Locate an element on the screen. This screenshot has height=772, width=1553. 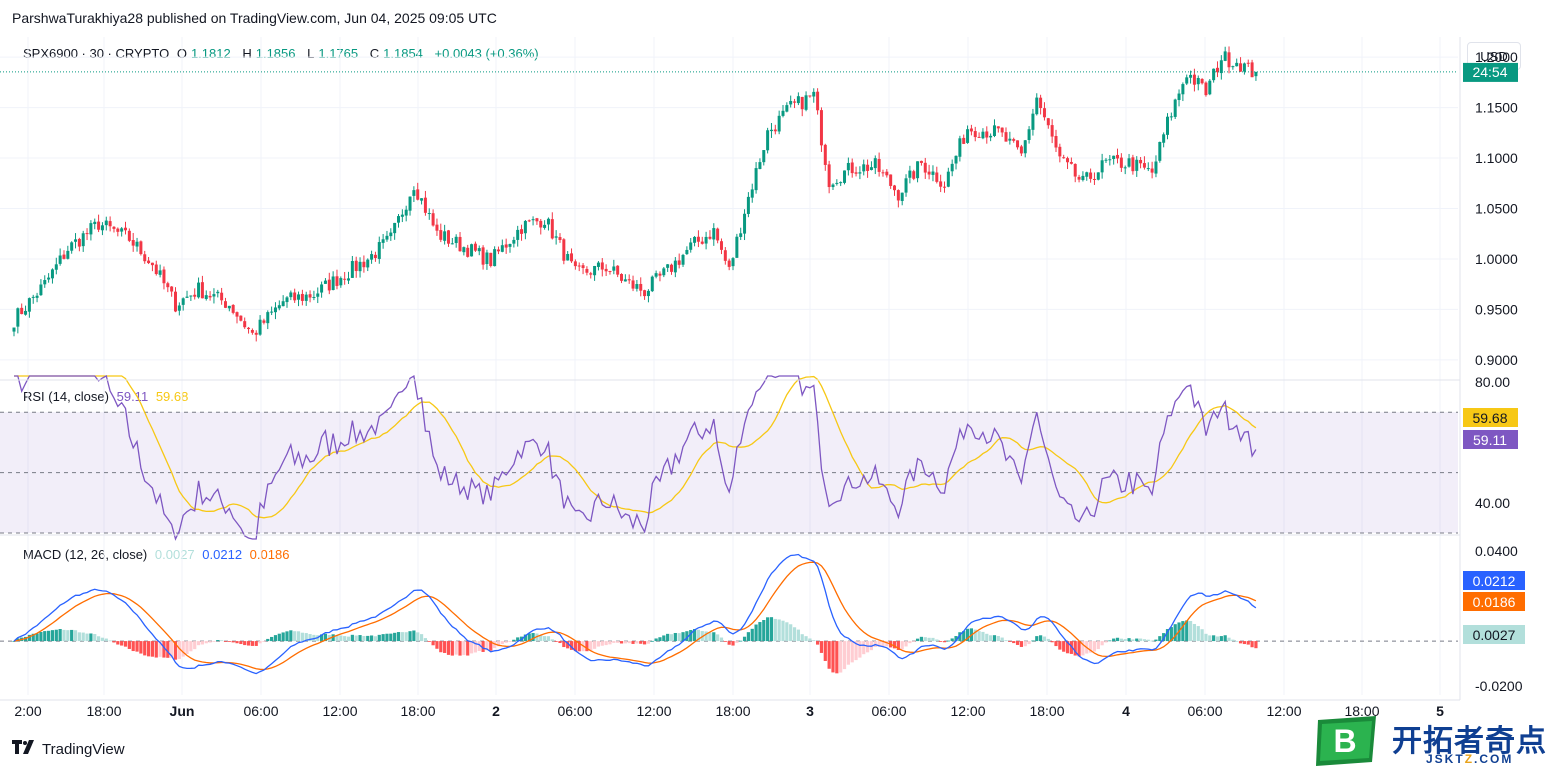
rsi-title: RSI (14, close) is located at coordinates (66, 396).